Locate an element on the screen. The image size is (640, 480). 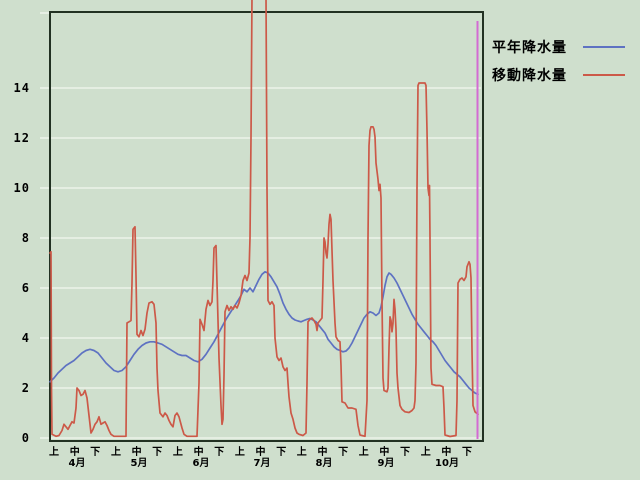
y-axis-label: 8 is located at coordinates (25, 238).